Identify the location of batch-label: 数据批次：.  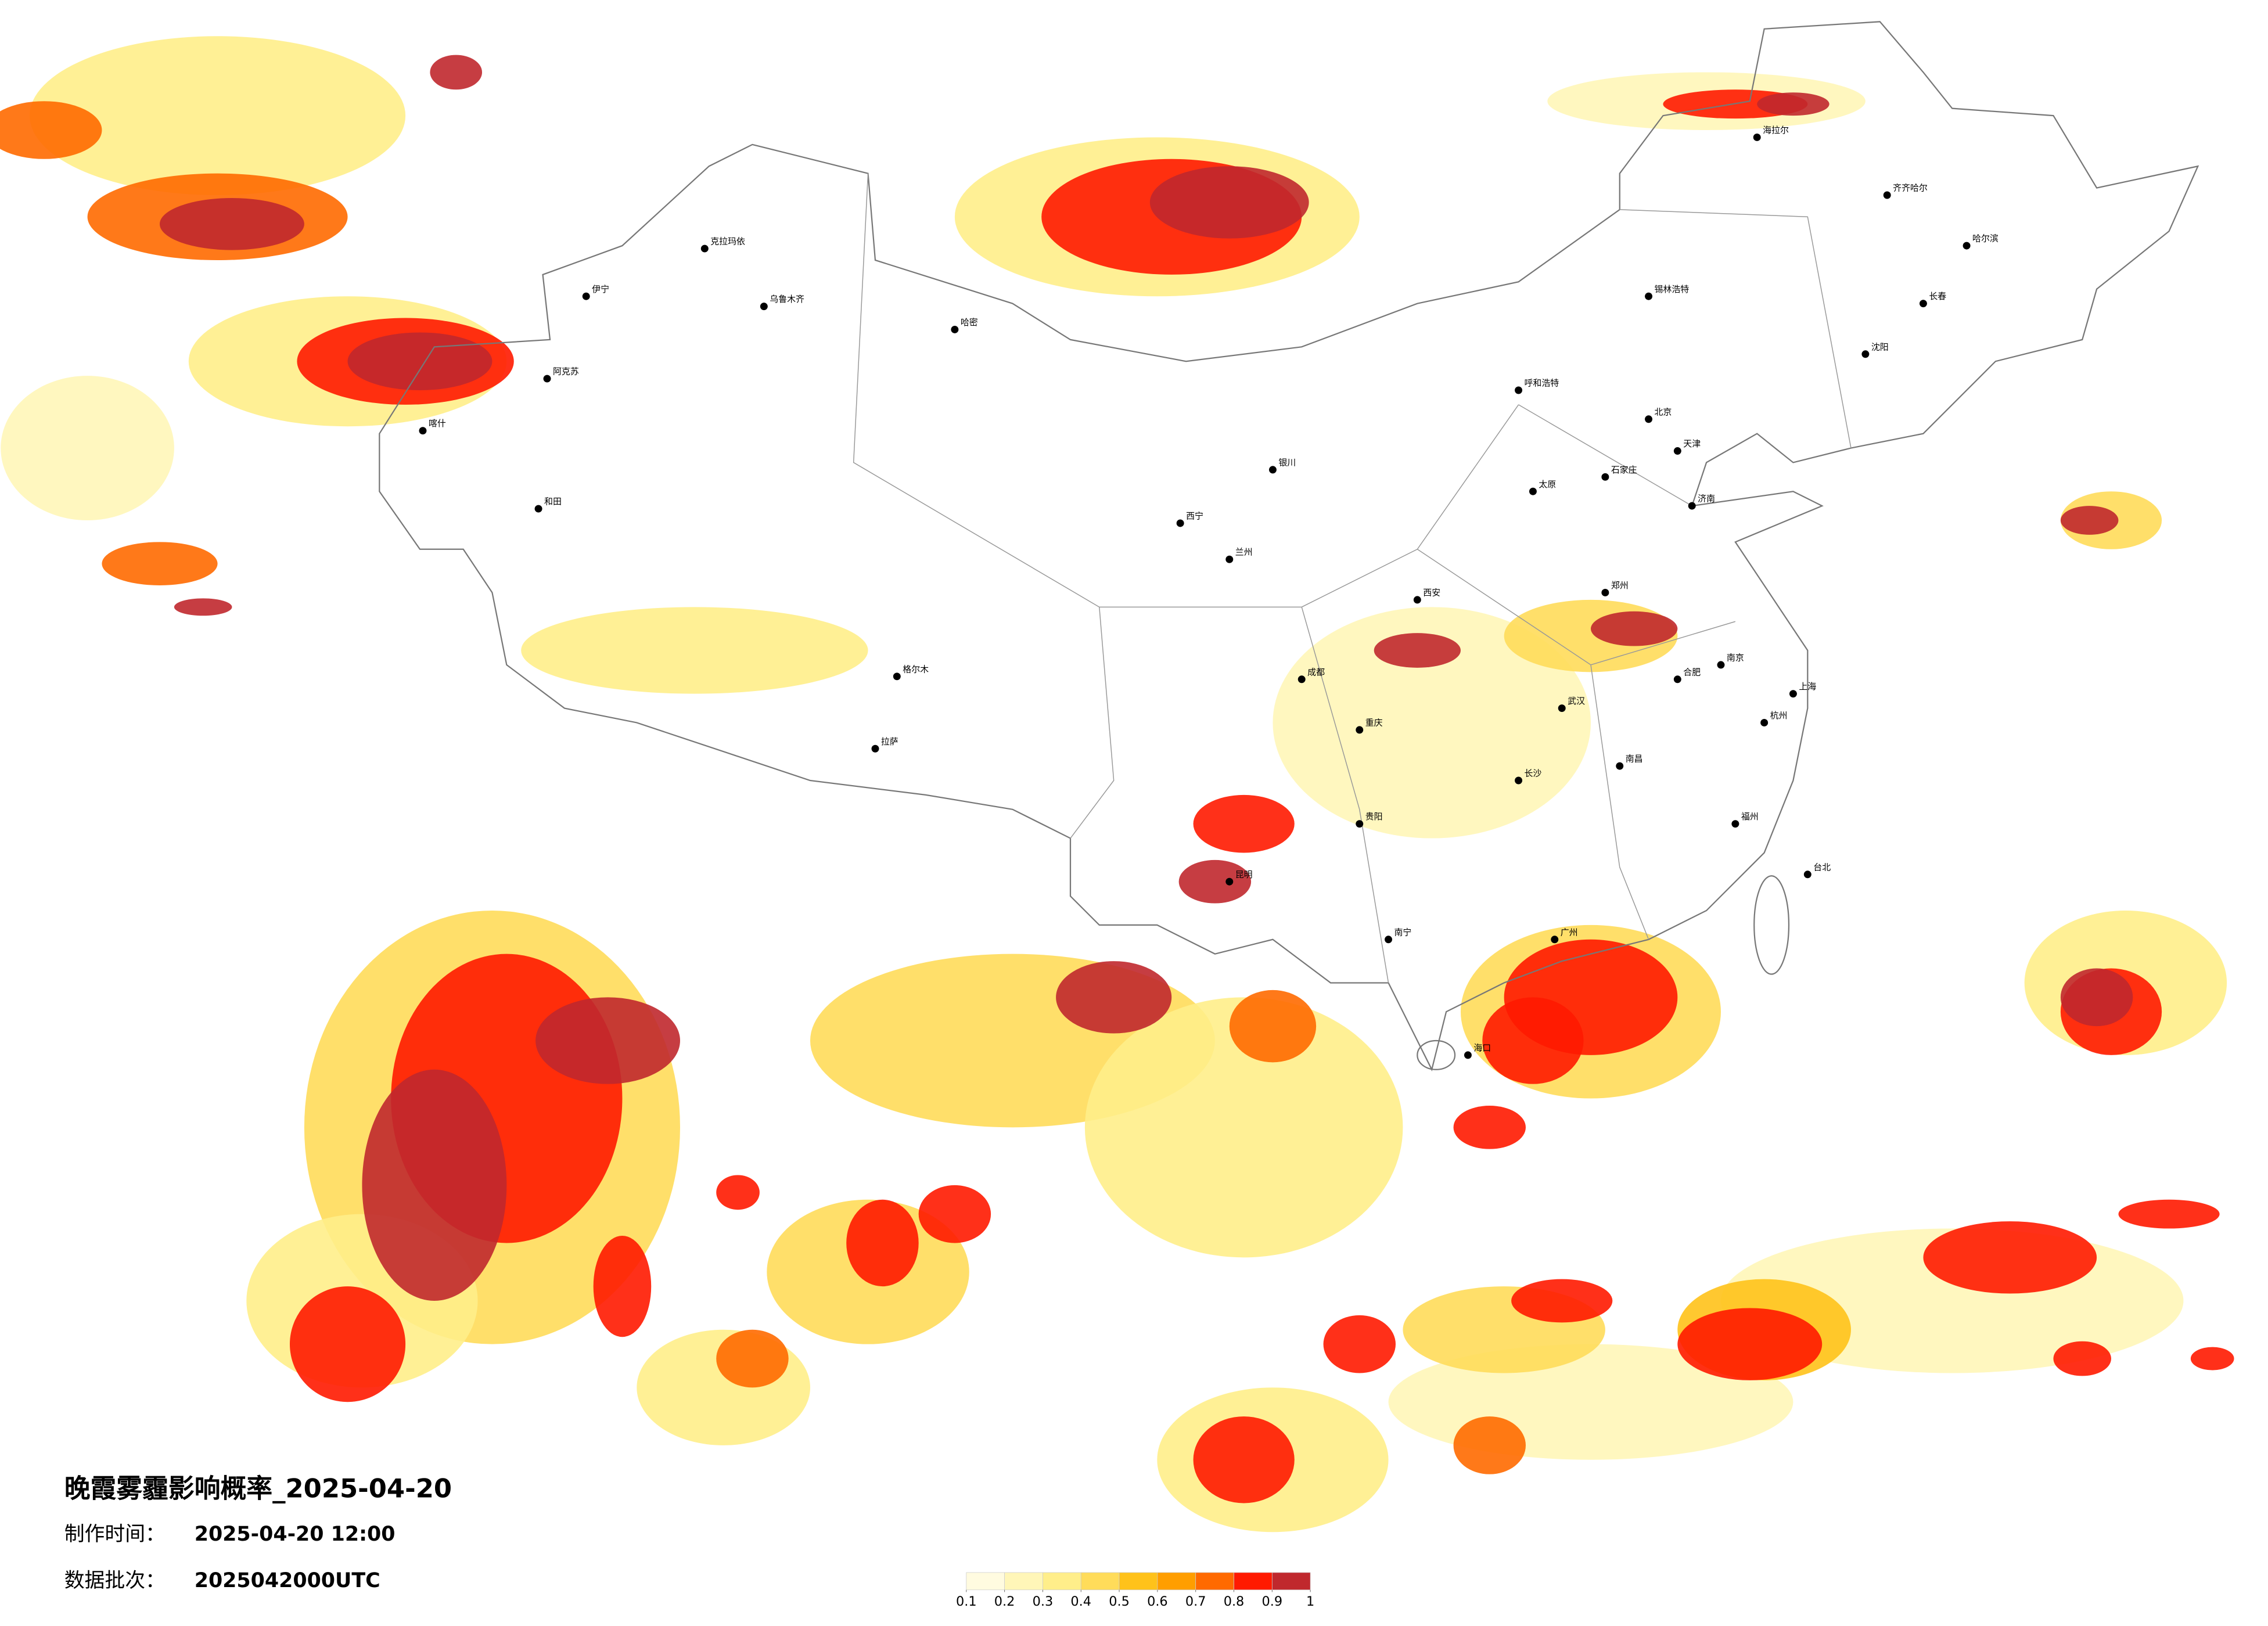
(115, 1581).